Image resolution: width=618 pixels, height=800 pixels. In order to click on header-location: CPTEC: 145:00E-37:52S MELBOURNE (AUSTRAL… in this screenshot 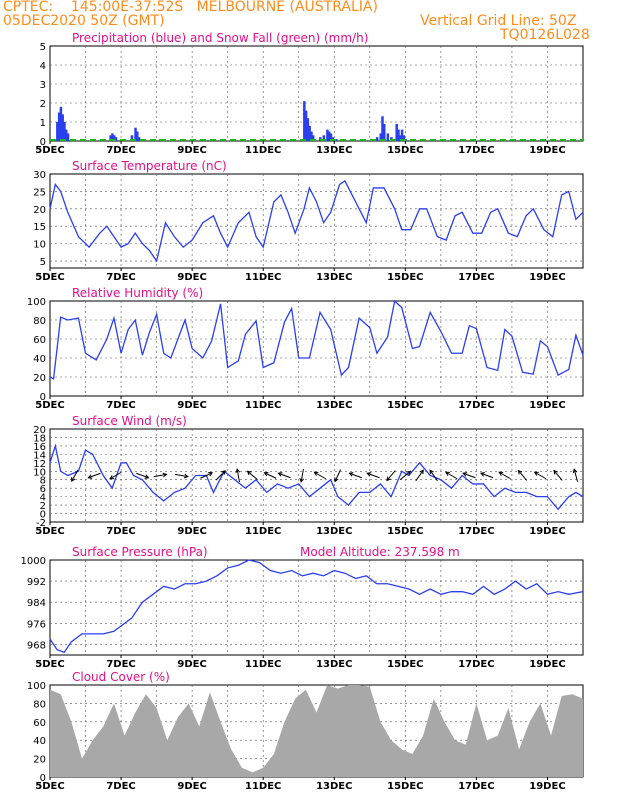, I will do `click(190, 7)`.